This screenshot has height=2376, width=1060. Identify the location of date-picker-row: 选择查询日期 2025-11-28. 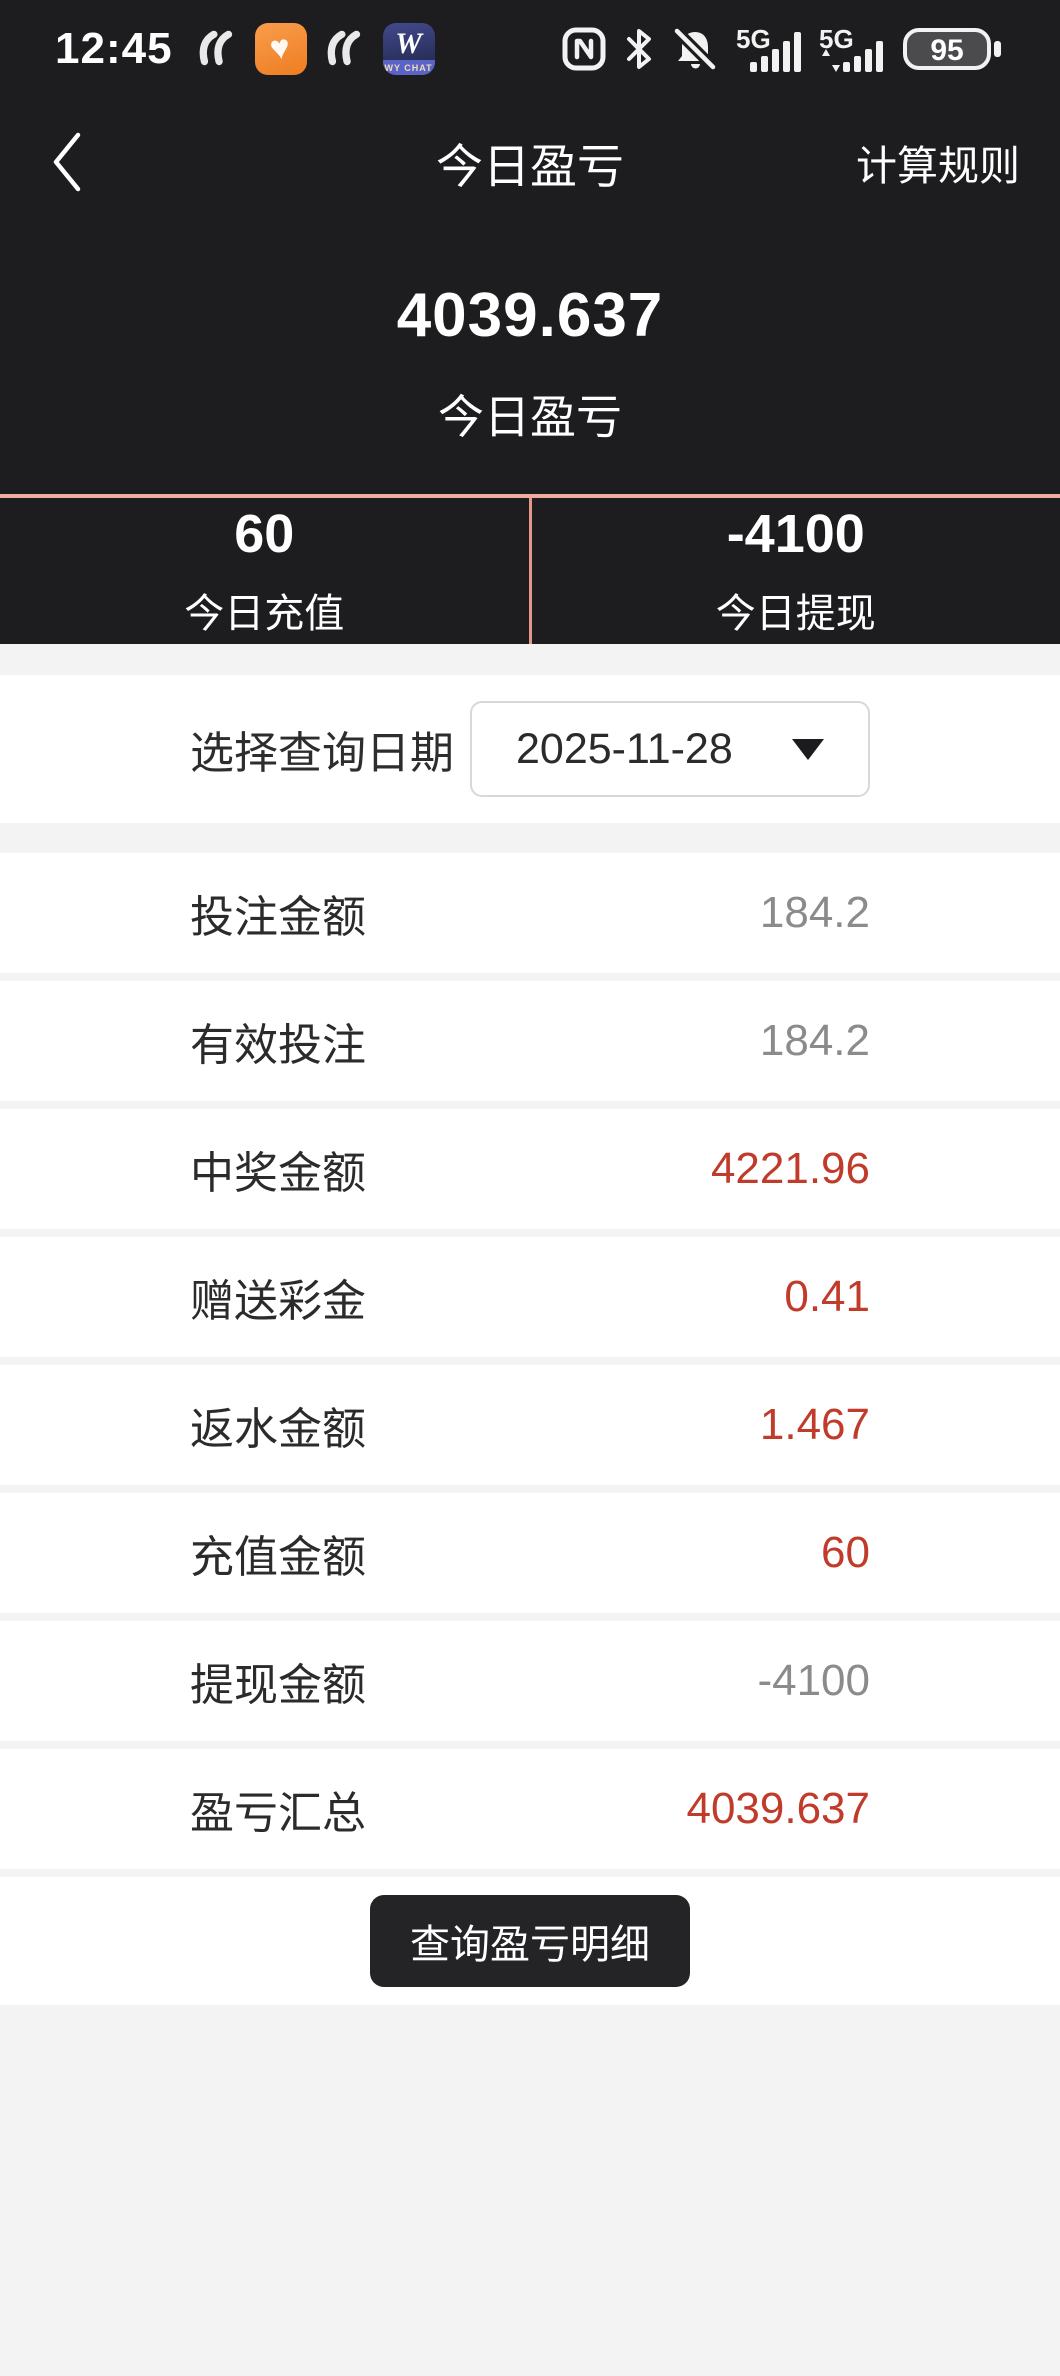
(530, 749).